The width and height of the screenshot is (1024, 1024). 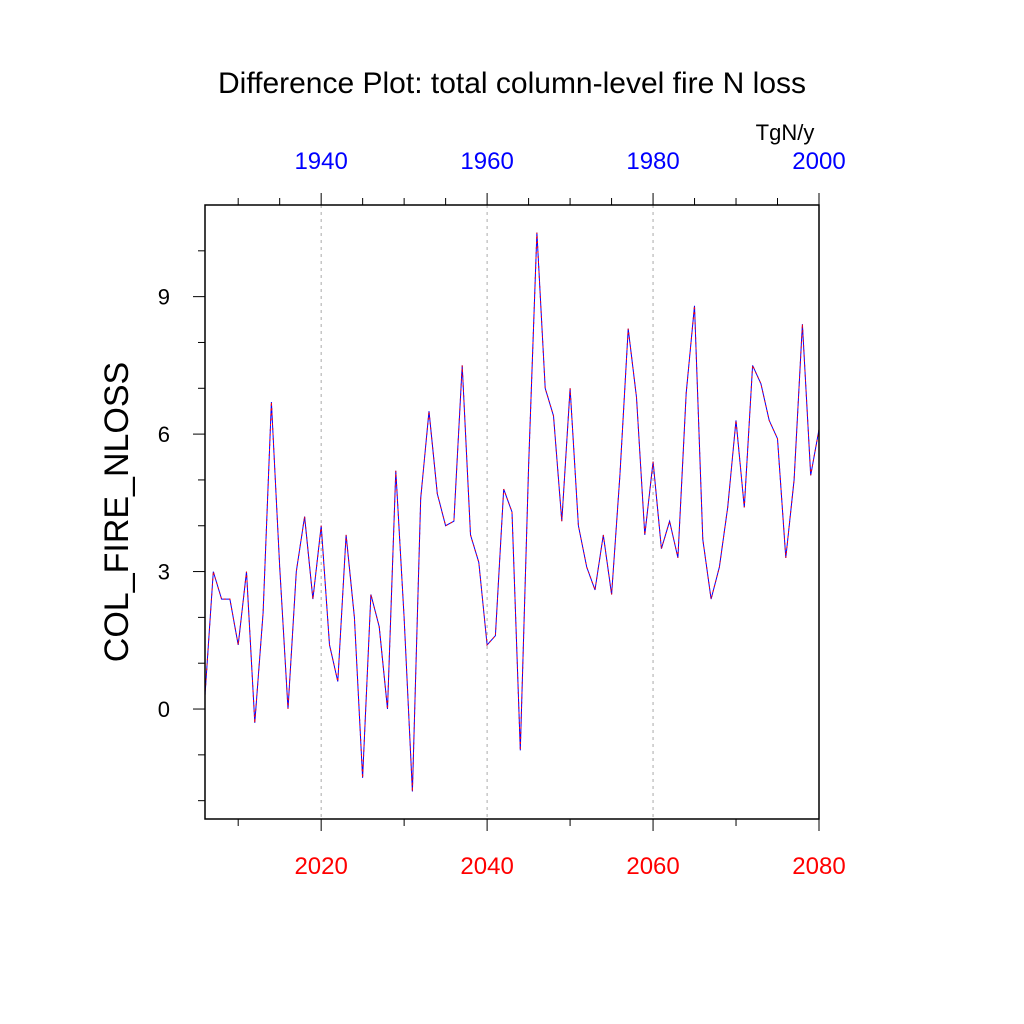 What do you see at coordinates (818, 161) in the screenshot?
I see `x-tick-label-top: 2000` at bounding box center [818, 161].